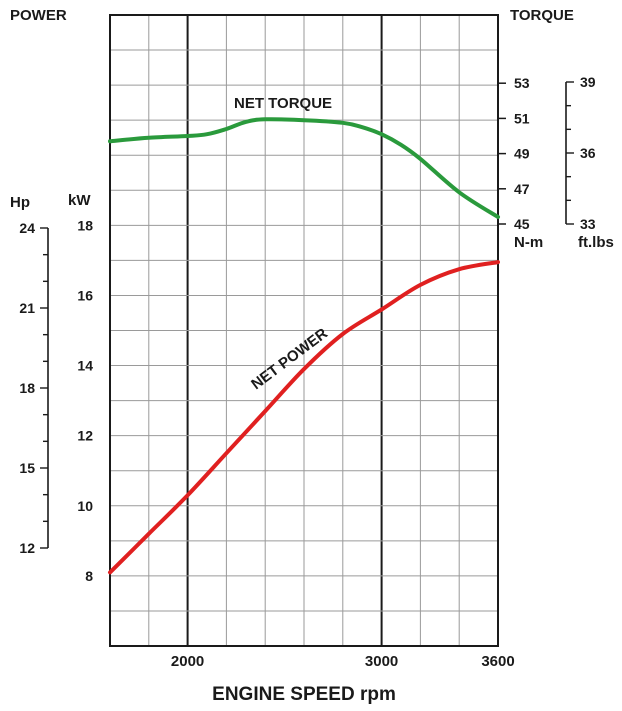 The height and width of the screenshot is (711, 622). I want to click on nm-unit-label: N-m, so click(528, 242).